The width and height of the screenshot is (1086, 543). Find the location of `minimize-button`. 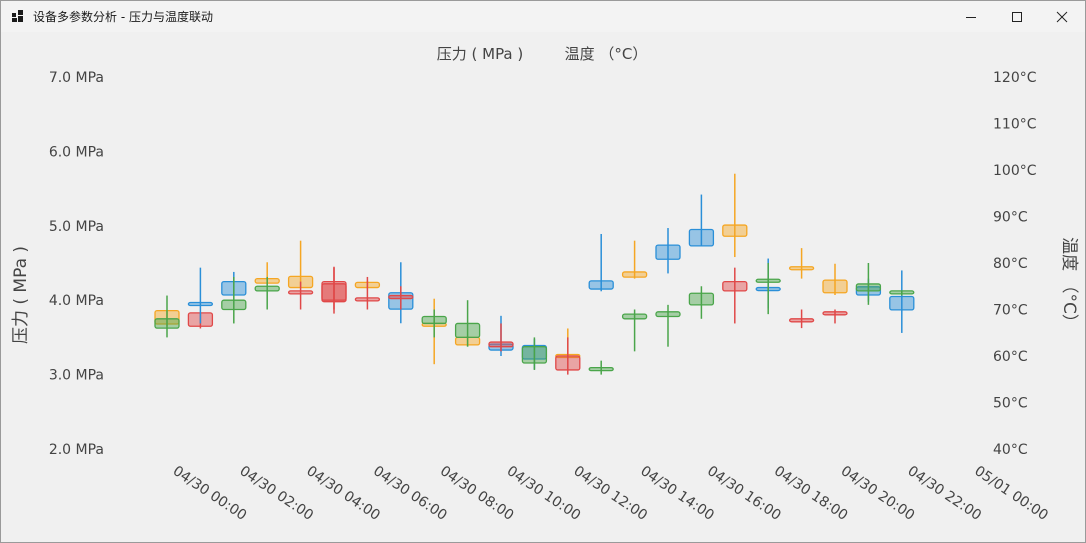

minimize-button is located at coordinates (971, 16).